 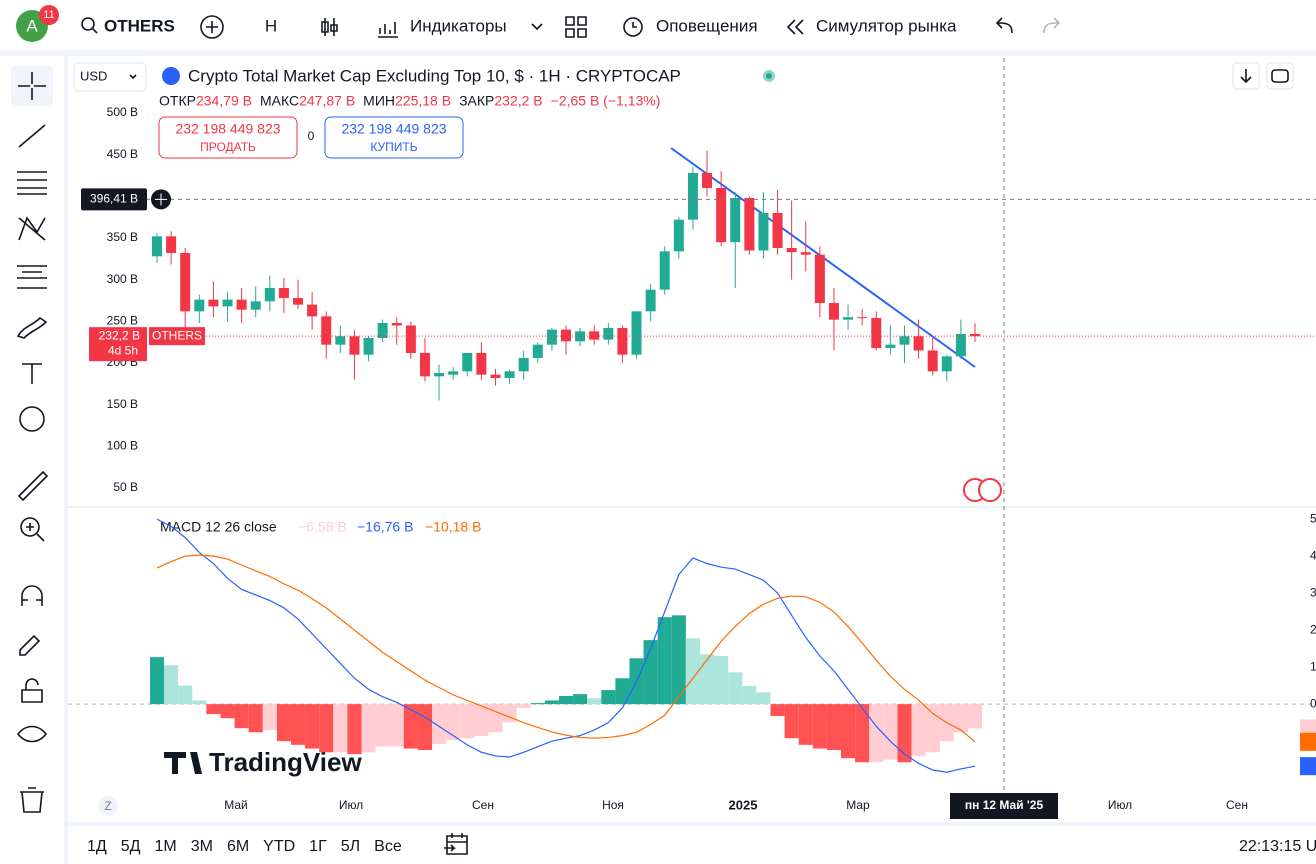 I want to click on sell-button, so click(x=228, y=137).